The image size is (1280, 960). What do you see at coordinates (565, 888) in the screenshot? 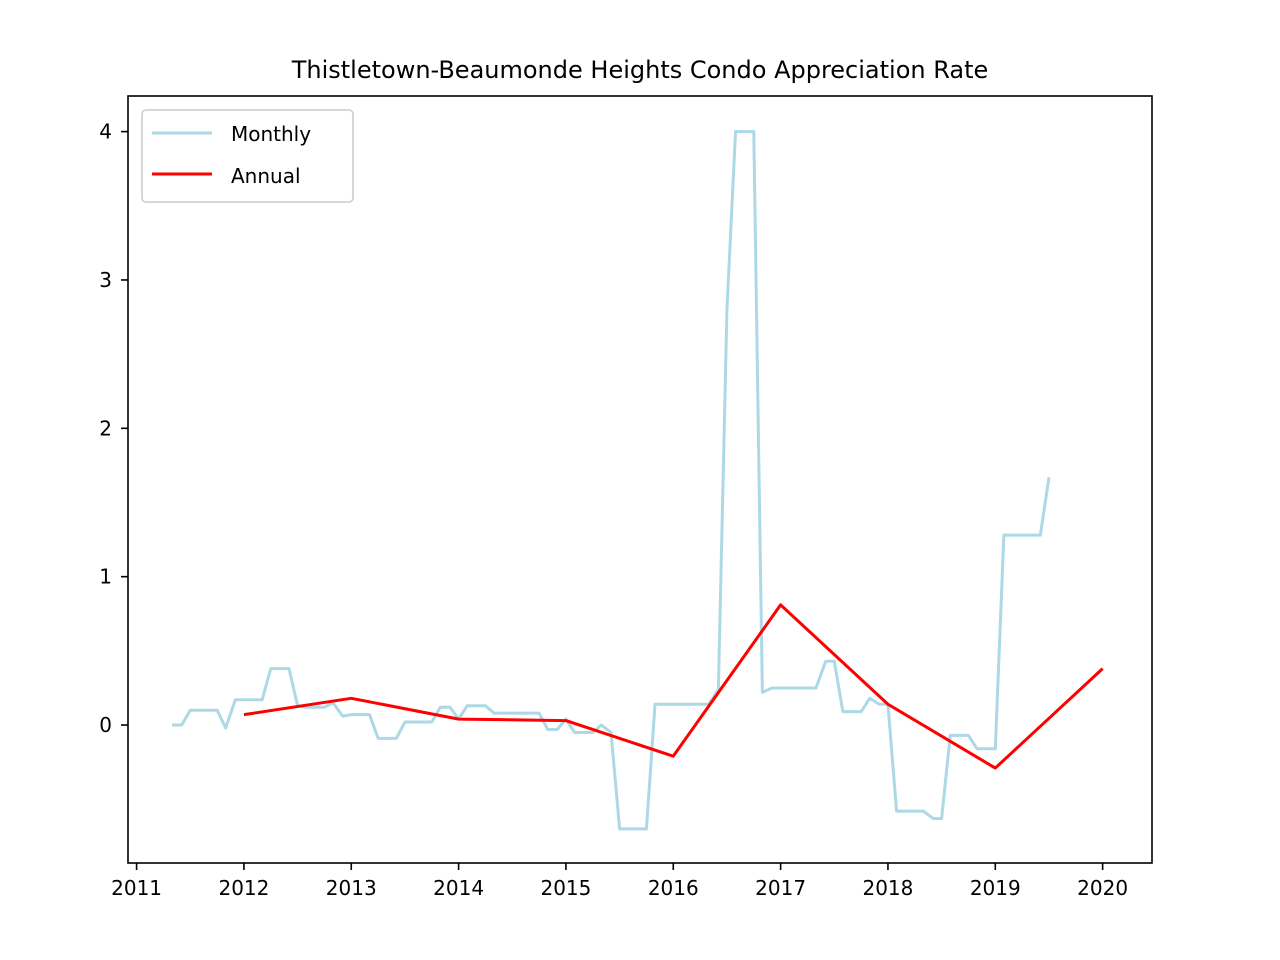
I see `x-tick-label: 2015` at bounding box center [565, 888].